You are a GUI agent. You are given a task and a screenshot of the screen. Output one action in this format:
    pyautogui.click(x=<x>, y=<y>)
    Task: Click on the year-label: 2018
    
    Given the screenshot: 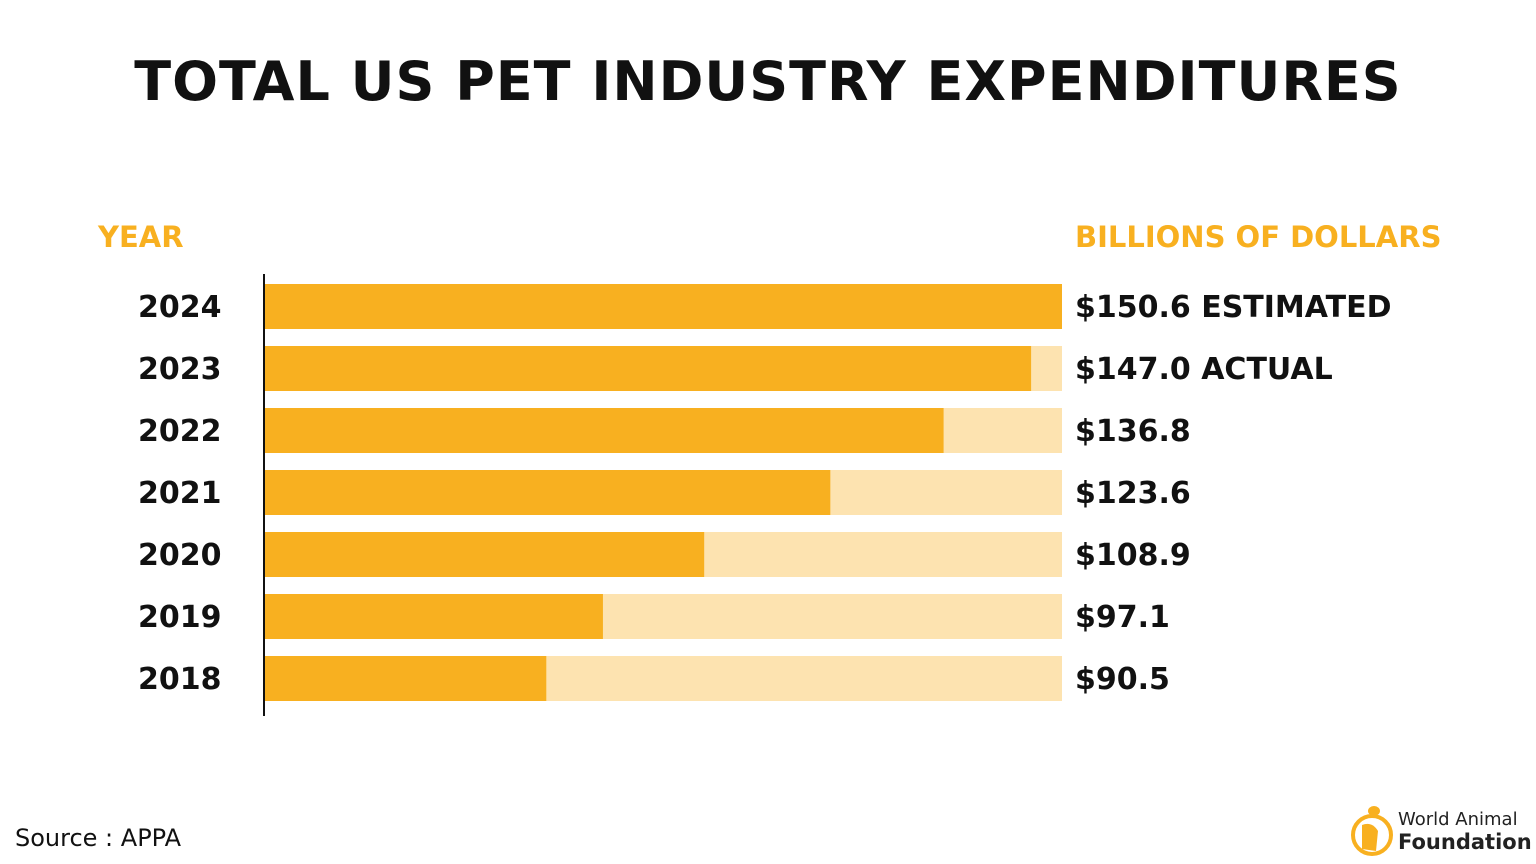 What is the action you would take?
    pyautogui.click(x=180, y=679)
    